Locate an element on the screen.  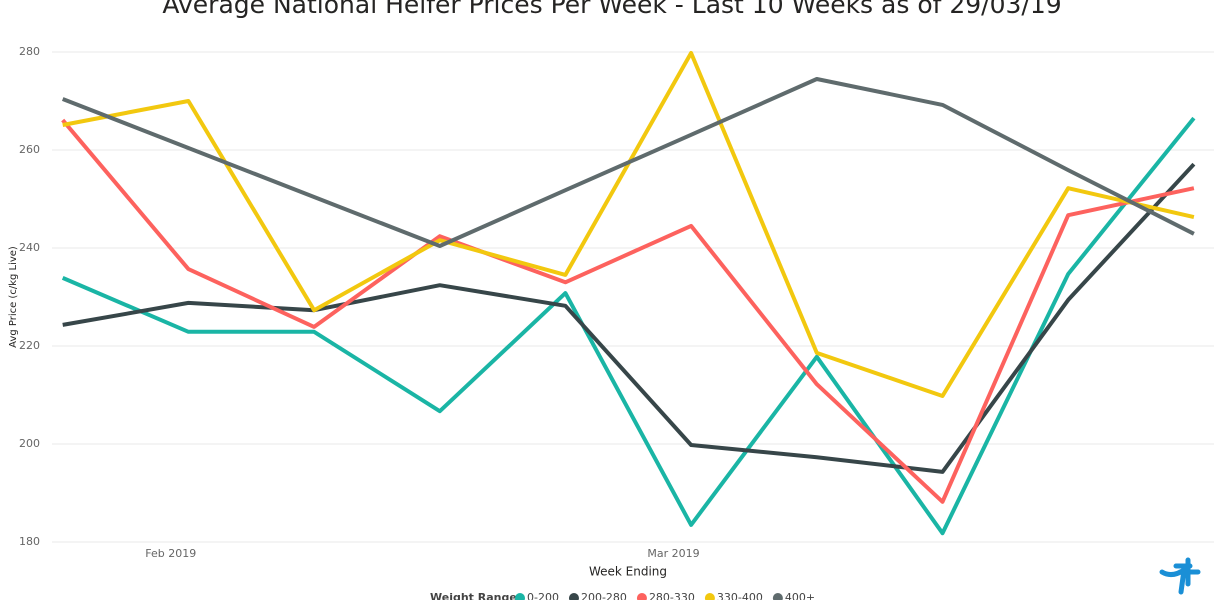
y-axis-title: Avg Price (c/kg Live) is located at coordinates (13, 297).